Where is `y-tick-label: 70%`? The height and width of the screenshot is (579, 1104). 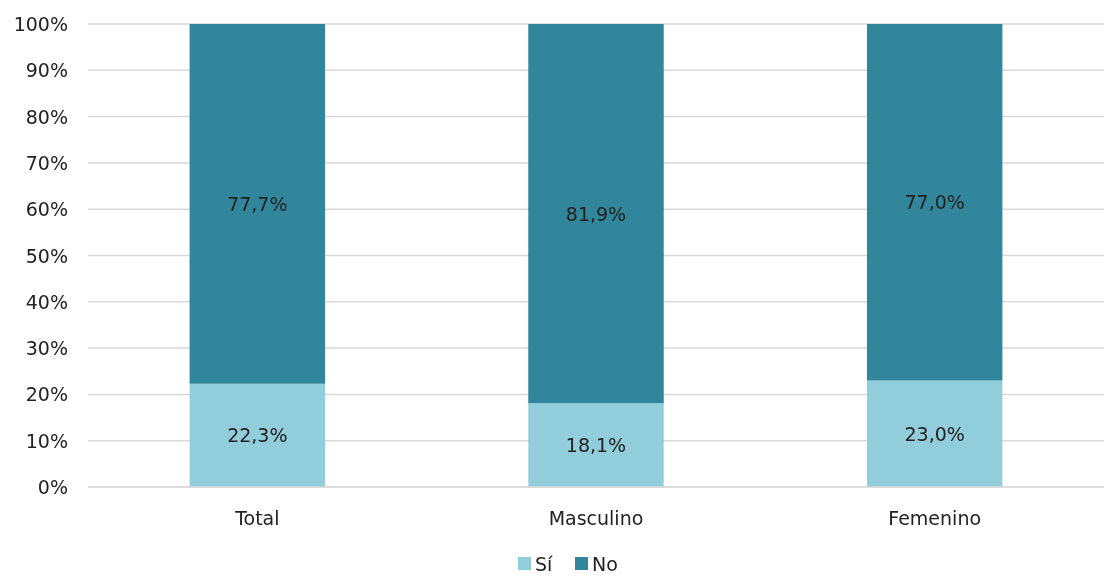 y-tick-label: 70% is located at coordinates (46, 162).